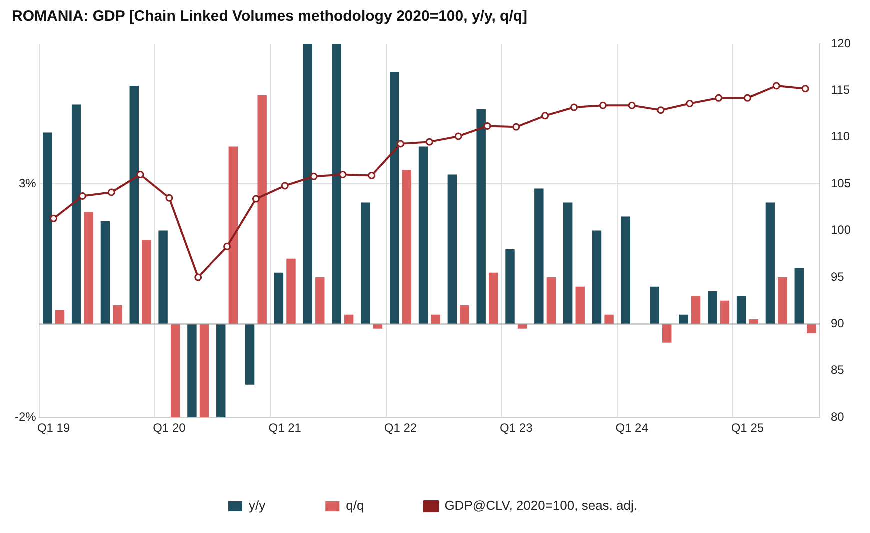 The height and width of the screenshot is (533, 870). What do you see at coordinates (632, 428) in the screenshot?
I see `x-tick-label: Q1 24` at bounding box center [632, 428].